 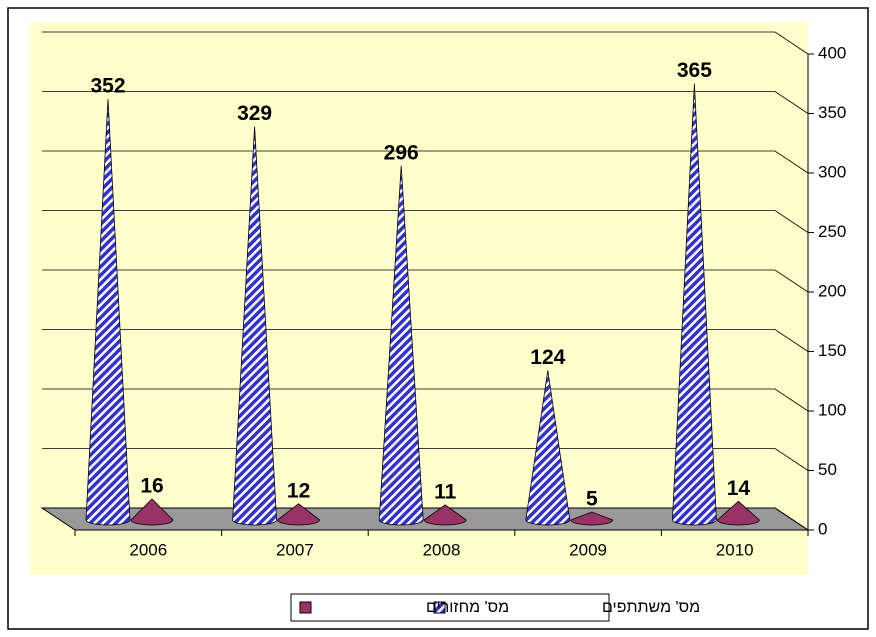 I want to click on data-label: 329, so click(x=254, y=113).